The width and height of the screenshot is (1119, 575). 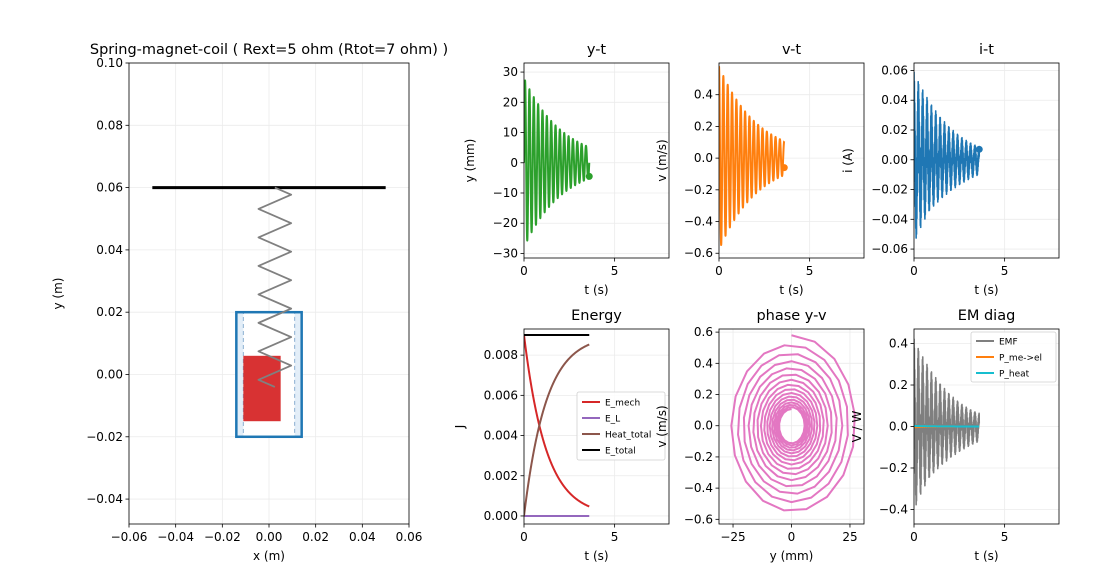 I want to click on y-tick-label: 0, so click(x=514, y=163).